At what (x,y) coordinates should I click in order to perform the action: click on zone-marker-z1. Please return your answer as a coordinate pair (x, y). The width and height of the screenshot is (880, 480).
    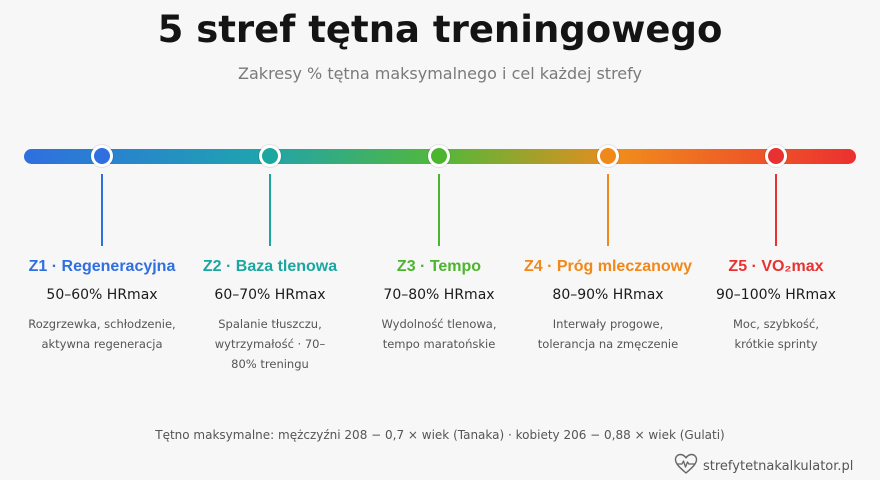
    Looking at the image, I should click on (102, 156).